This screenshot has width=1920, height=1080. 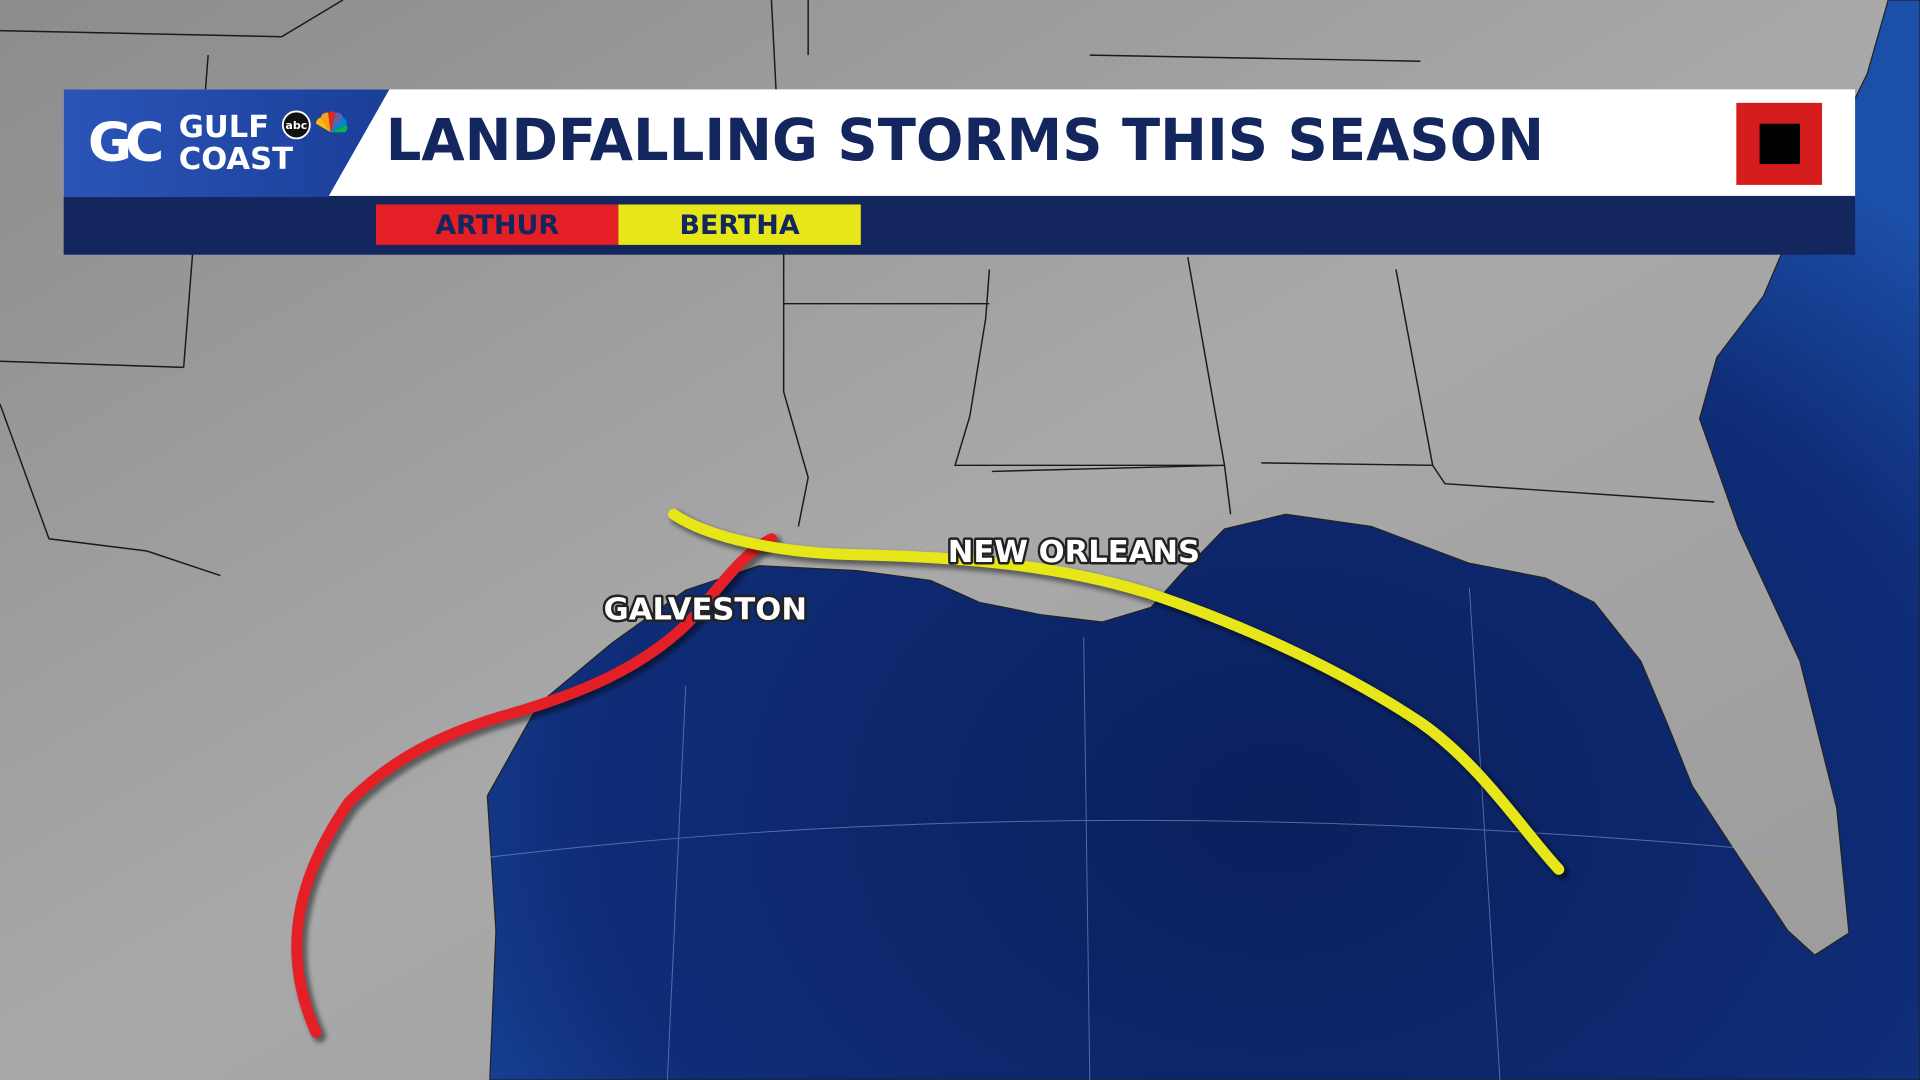 I want to click on legend-bar, so click(x=959, y=225).